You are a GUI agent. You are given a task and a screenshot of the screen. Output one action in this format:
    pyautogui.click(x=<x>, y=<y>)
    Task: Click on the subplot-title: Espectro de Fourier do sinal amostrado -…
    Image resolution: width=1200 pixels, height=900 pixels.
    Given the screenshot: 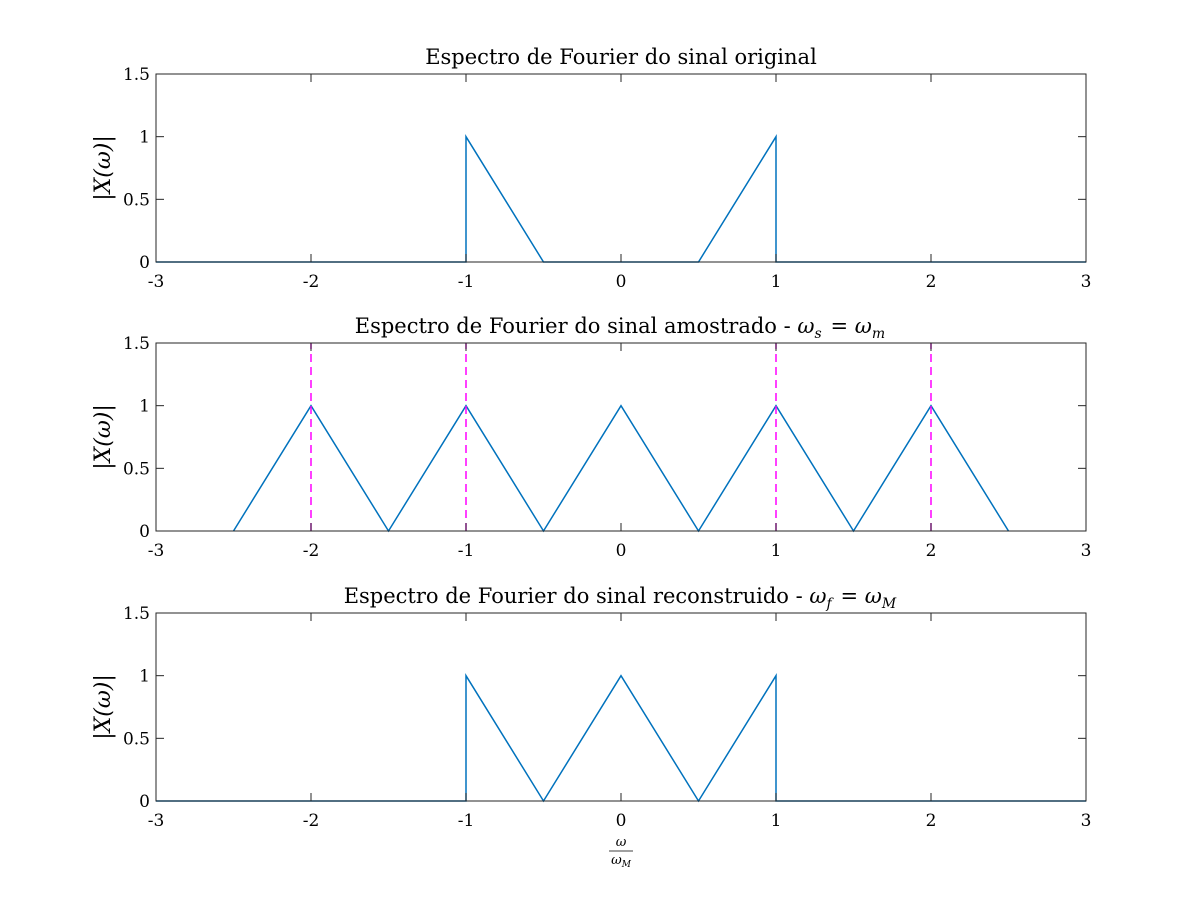 What is the action you would take?
    pyautogui.click(x=621, y=328)
    